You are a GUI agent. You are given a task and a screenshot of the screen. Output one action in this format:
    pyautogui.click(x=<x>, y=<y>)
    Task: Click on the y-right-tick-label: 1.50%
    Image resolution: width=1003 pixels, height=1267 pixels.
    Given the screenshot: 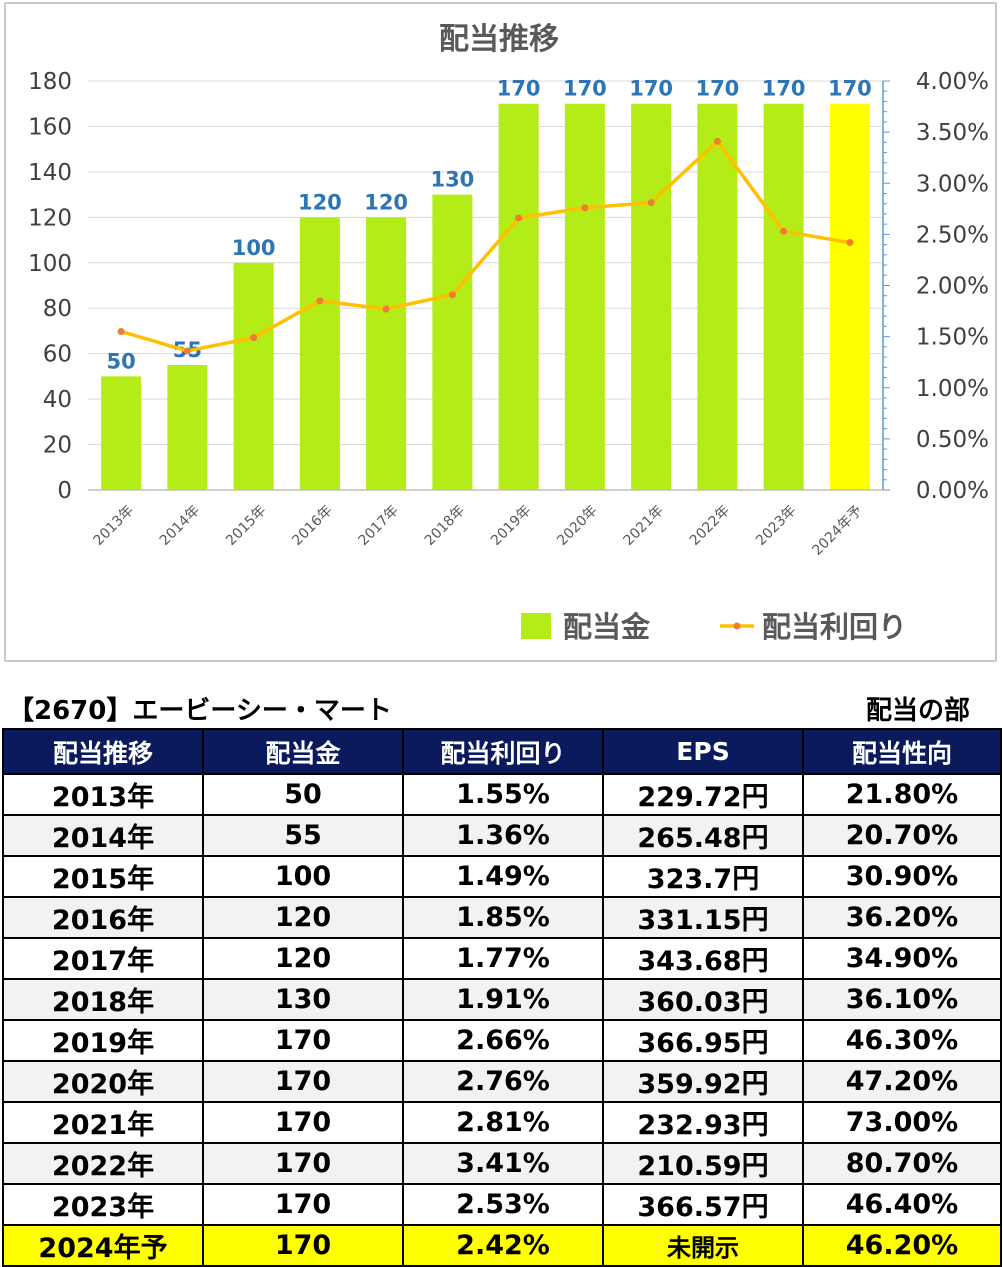 What is the action you would take?
    pyautogui.click(x=952, y=338)
    